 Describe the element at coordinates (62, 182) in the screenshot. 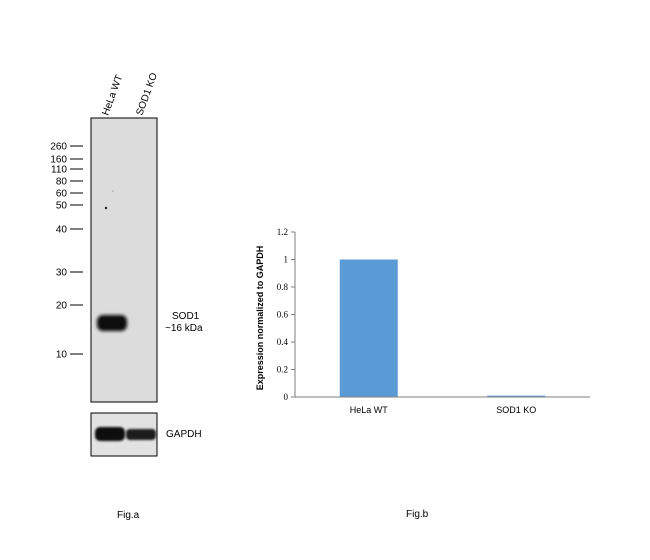

I see `marker-label: 80` at that location.